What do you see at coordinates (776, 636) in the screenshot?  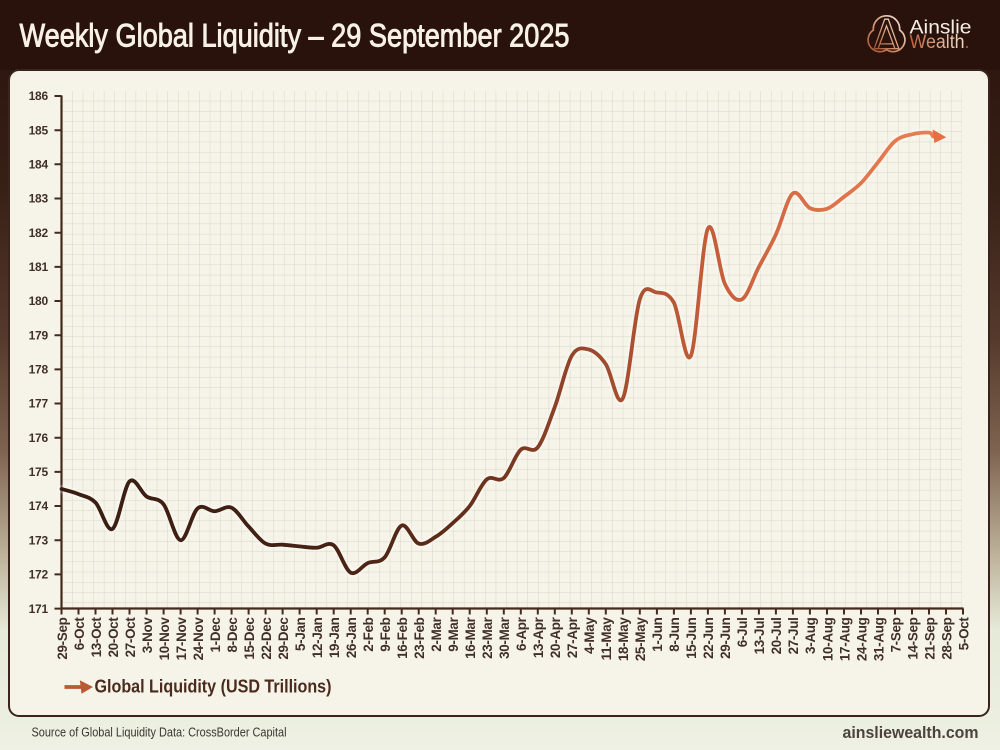 I see `svg-text: 20-Jul` at bounding box center [776, 636].